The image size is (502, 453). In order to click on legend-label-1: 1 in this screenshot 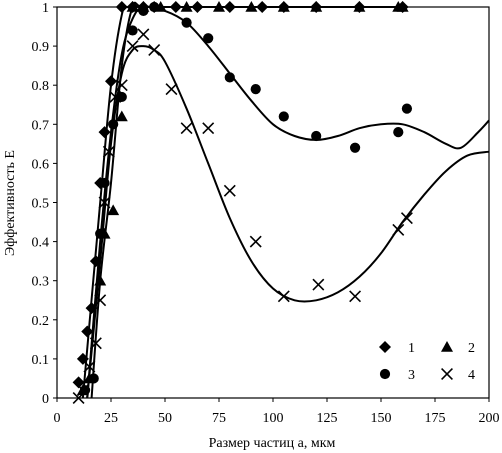, I will do `click(411, 348)`.